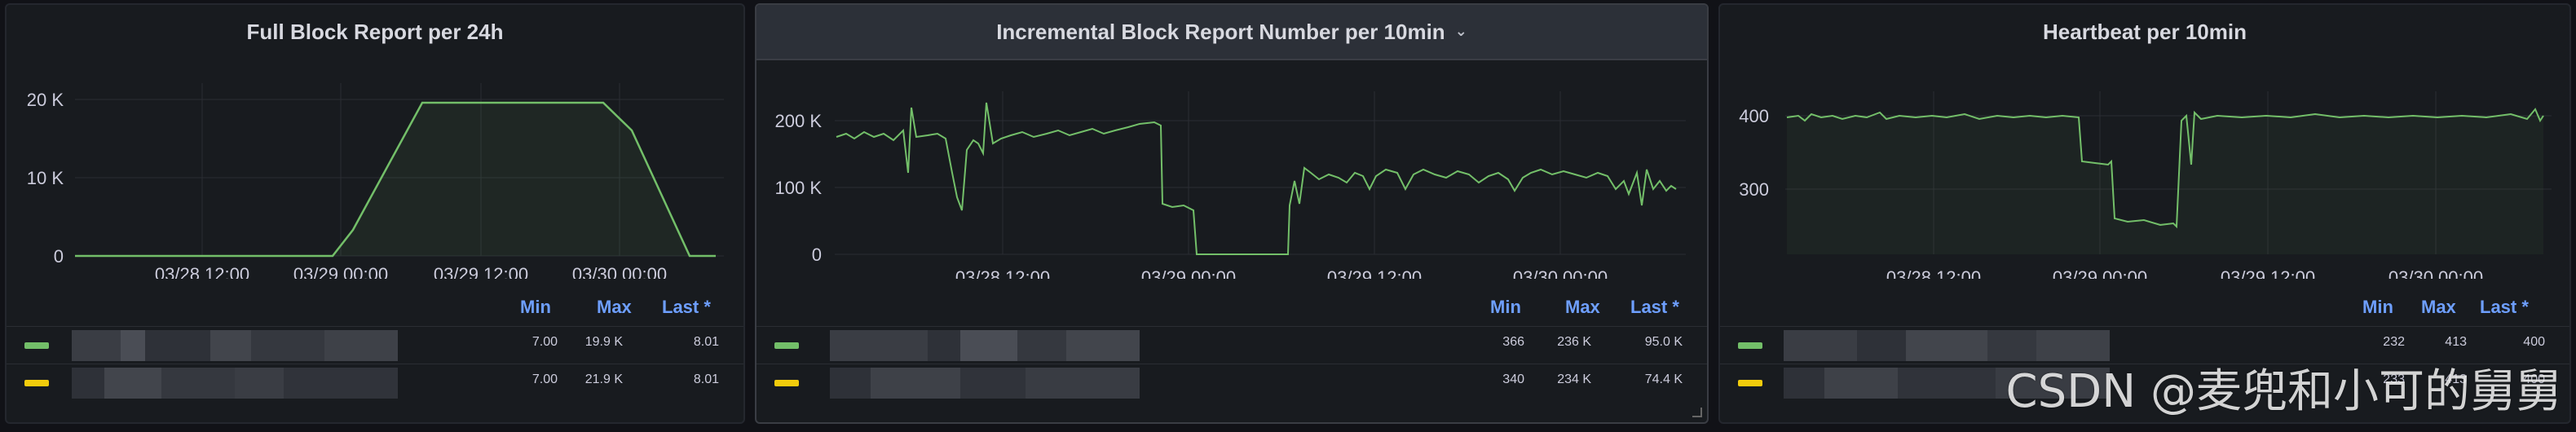 This screenshot has width=2576, height=432. What do you see at coordinates (45, 178) in the screenshot?
I see `y-tick: 10 K` at bounding box center [45, 178].